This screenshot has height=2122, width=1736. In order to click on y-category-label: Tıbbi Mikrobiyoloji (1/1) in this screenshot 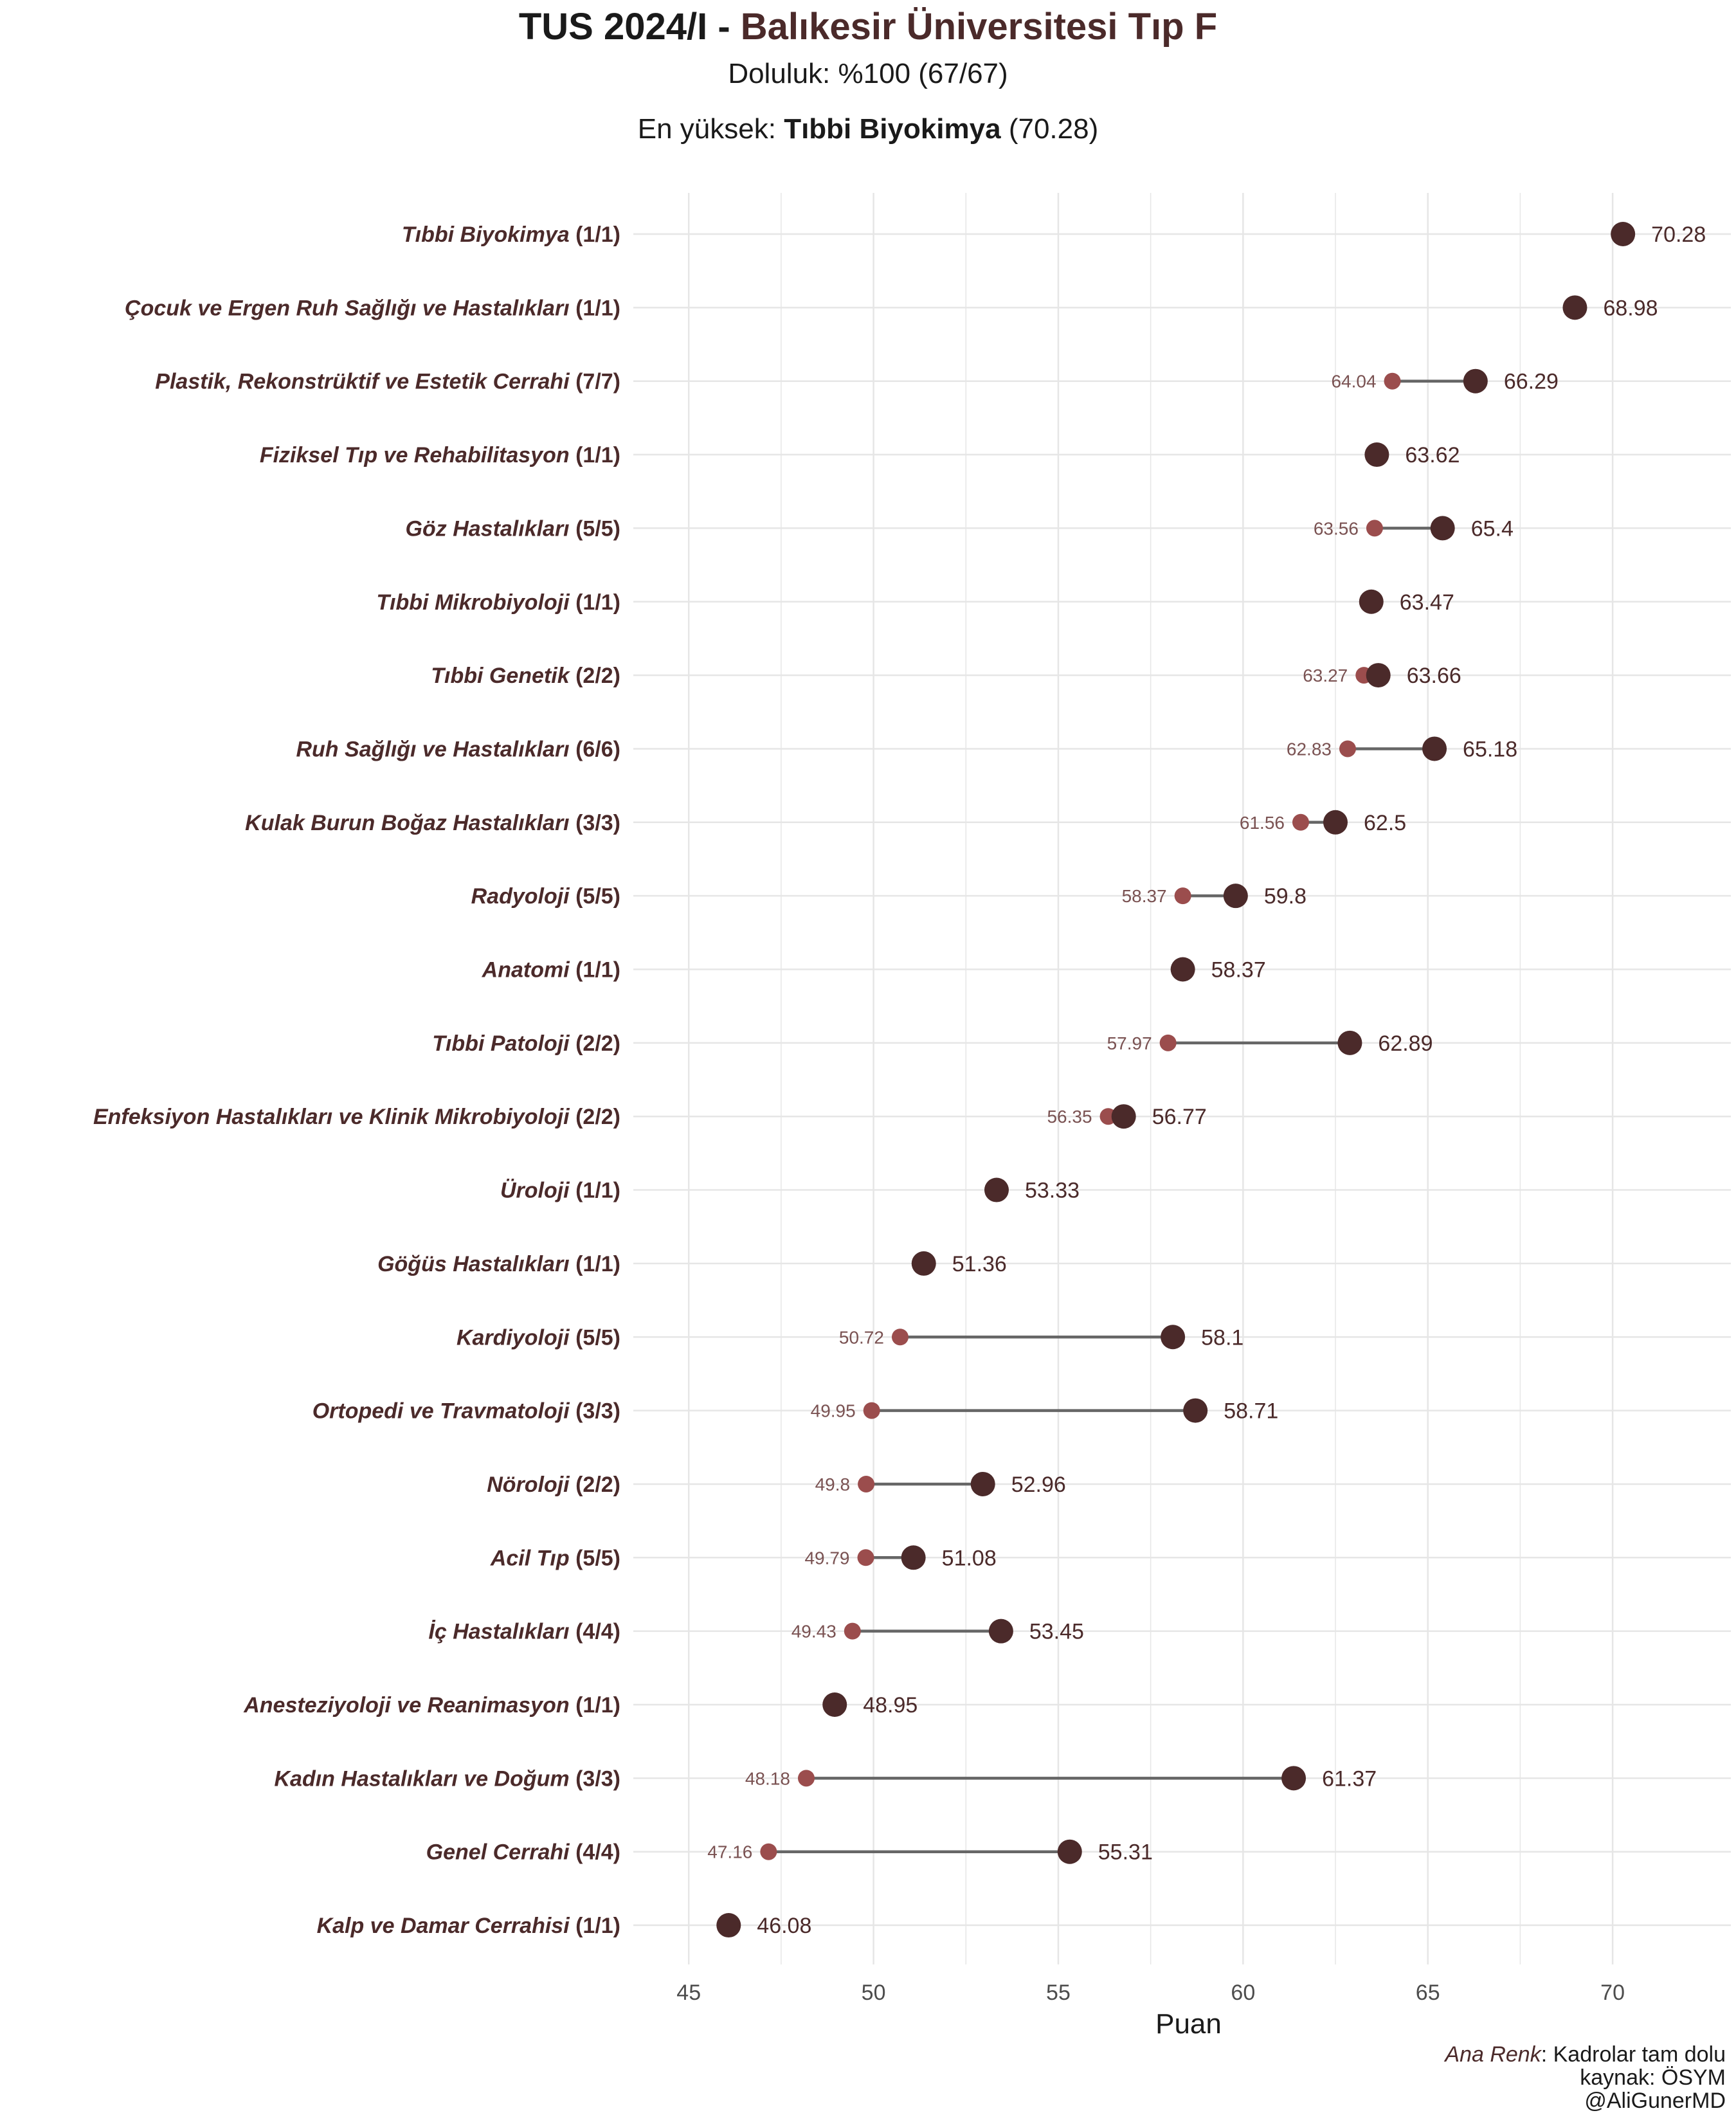, I will do `click(498, 602)`.